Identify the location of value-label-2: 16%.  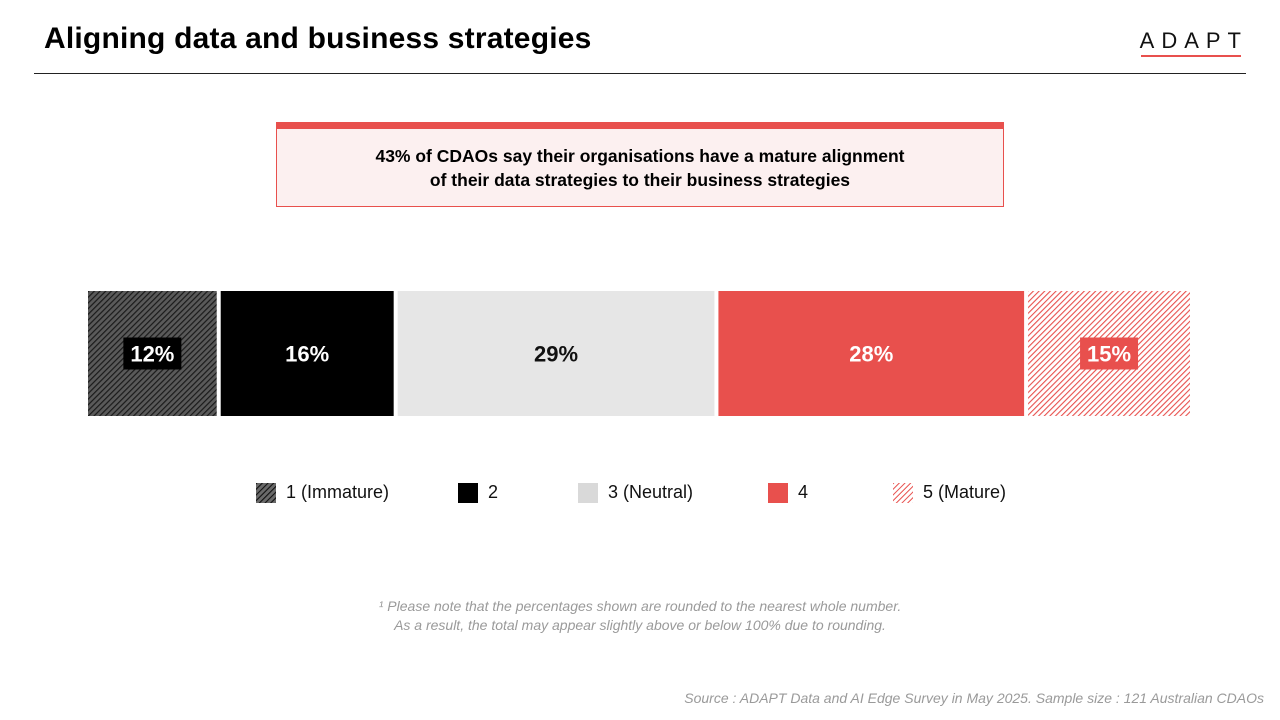
(307, 354).